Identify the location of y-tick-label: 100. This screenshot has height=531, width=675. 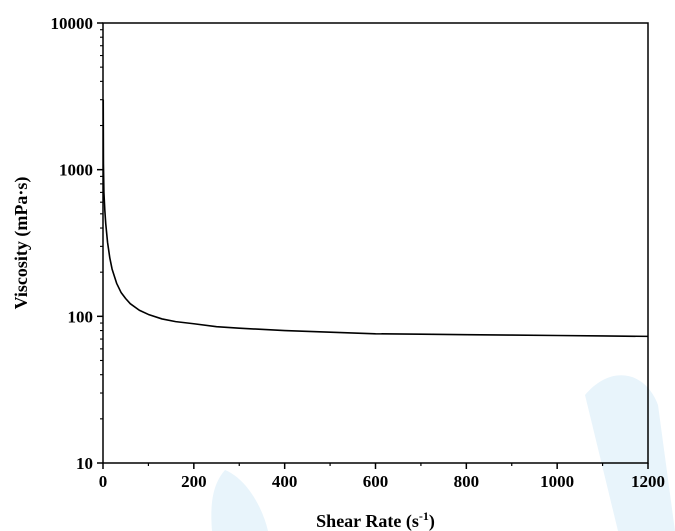
(81, 316).